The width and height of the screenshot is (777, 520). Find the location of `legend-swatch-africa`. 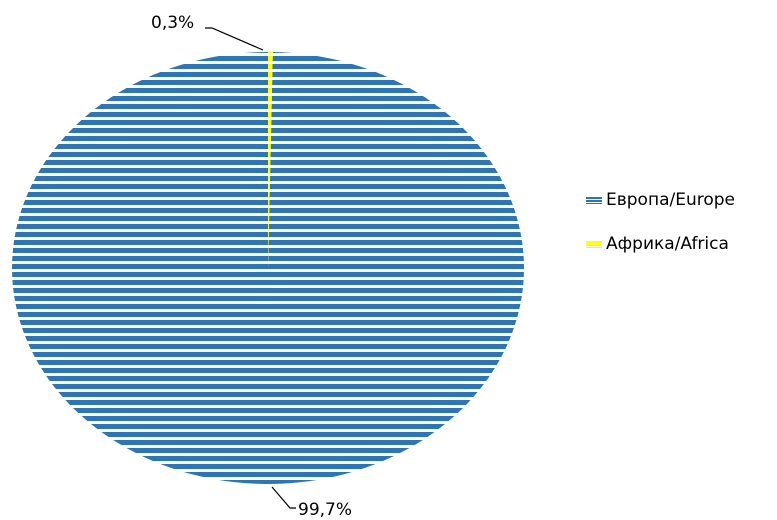

legend-swatch-africa is located at coordinates (594, 244).